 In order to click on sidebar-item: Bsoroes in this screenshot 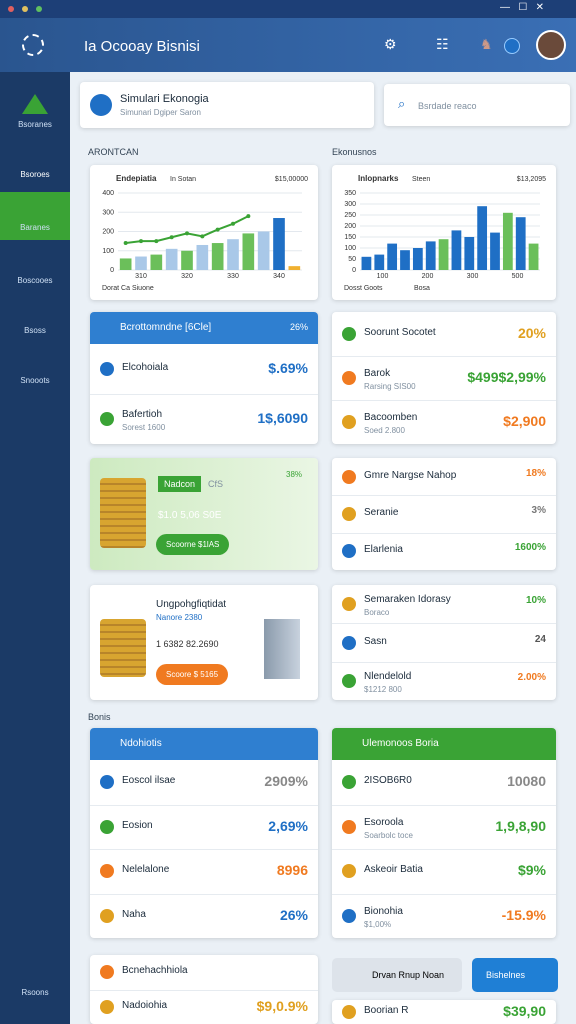, I will do `click(35, 174)`.